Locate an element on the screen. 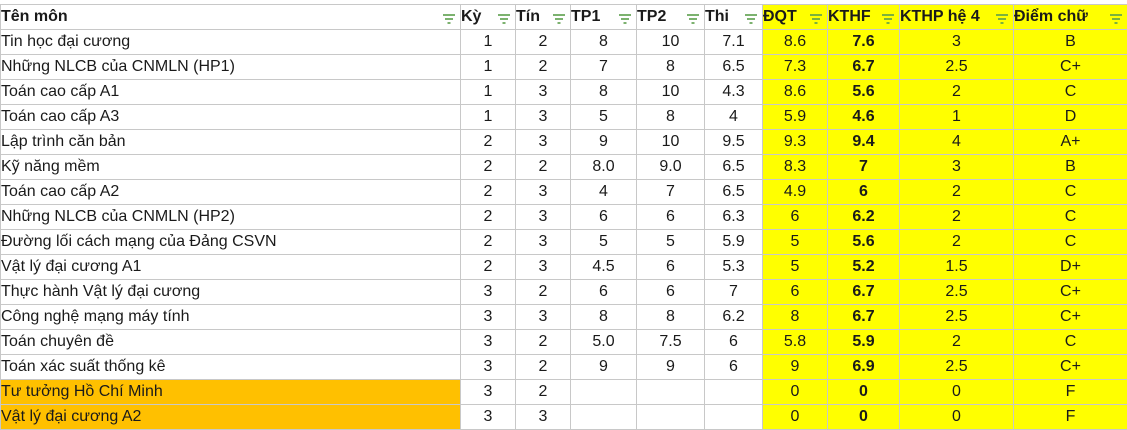 This screenshot has height=430, width=1127. cell-tp2: 9 is located at coordinates (670, 367).